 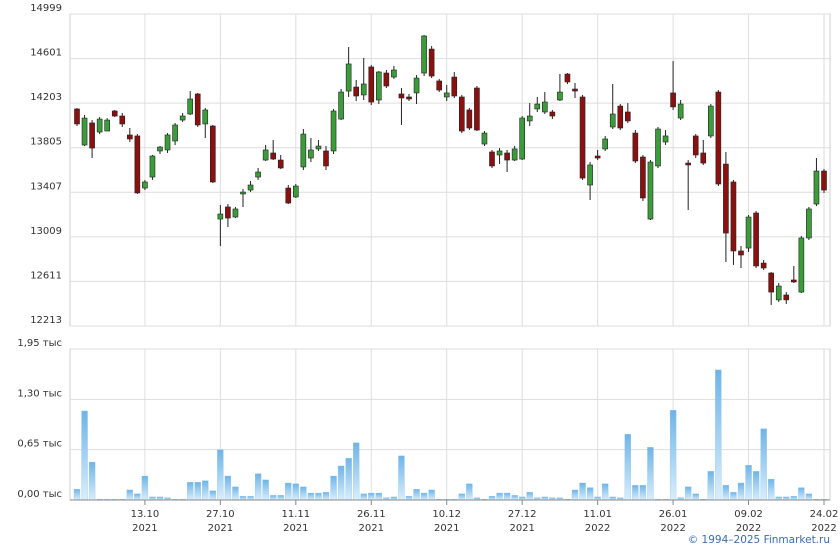 What do you see at coordinates (522, 521) in the screenshot?
I see `x-tick-label: 27.12 2021` at bounding box center [522, 521].